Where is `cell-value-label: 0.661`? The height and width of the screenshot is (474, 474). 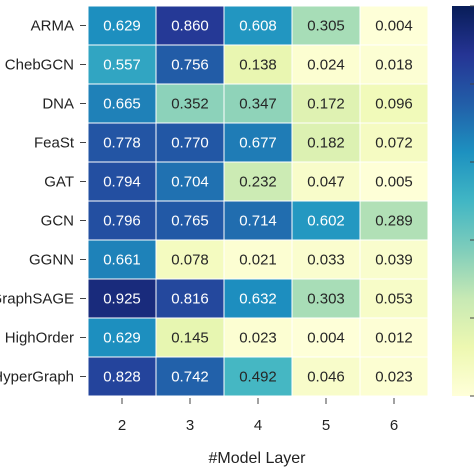 cell-value-label: 0.661 is located at coordinates (122, 260).